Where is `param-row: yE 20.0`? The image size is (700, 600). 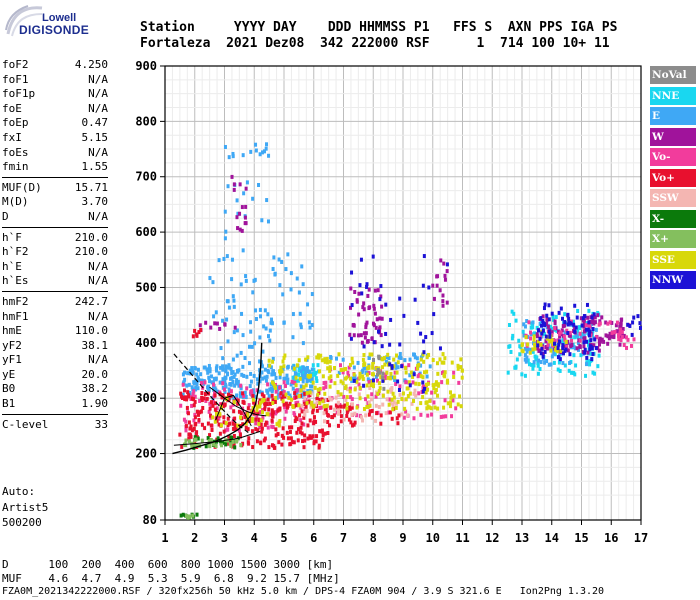
param-row: yE 20.0 is located at coordinates (55, 375).